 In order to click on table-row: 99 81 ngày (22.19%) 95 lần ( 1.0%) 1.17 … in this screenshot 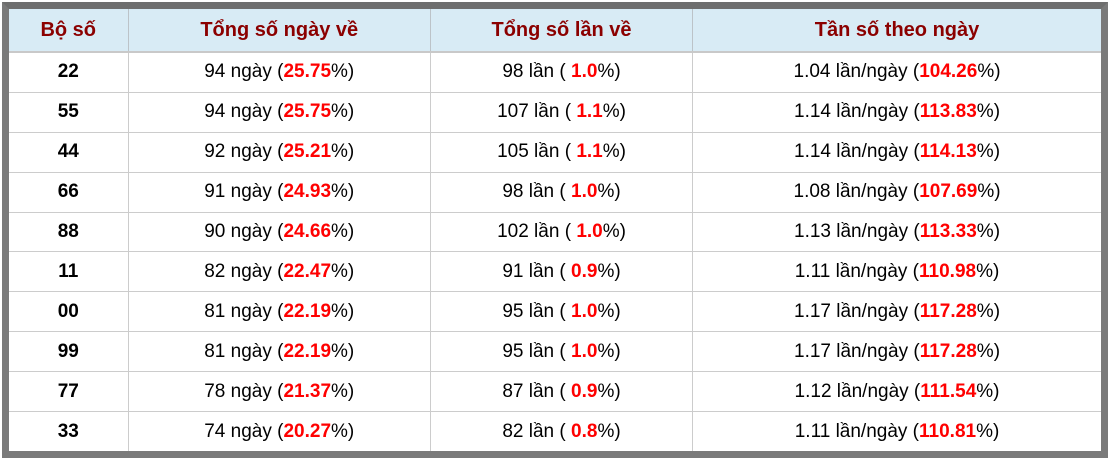, I will do `click(555, 351)`.